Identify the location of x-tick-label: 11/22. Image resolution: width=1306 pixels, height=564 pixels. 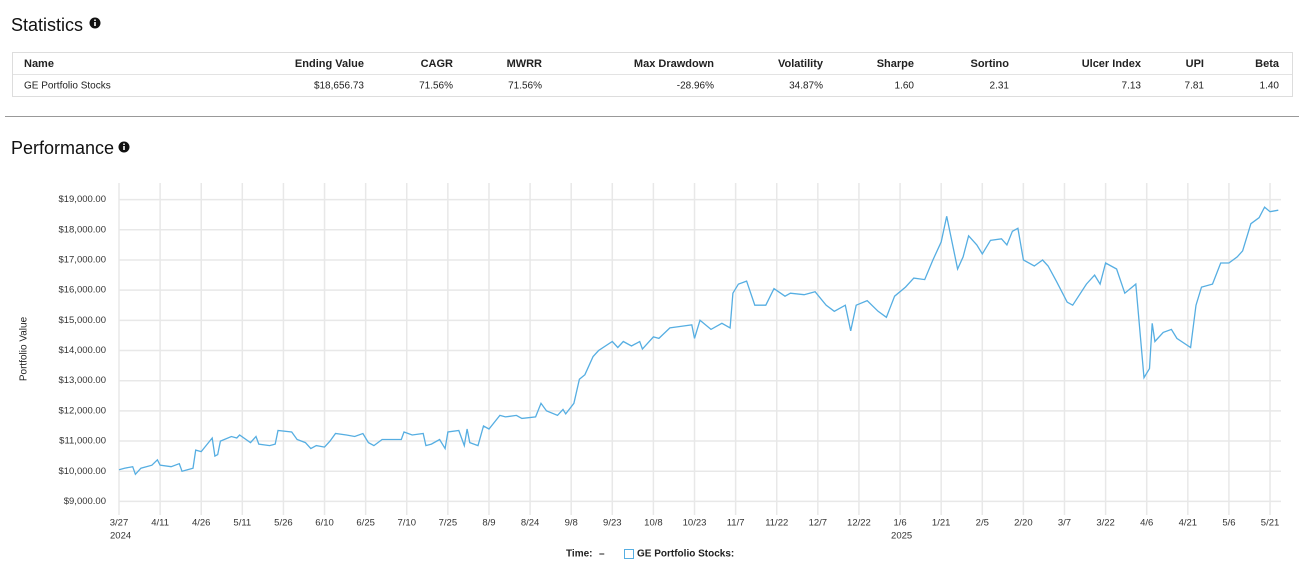
(776, 523).